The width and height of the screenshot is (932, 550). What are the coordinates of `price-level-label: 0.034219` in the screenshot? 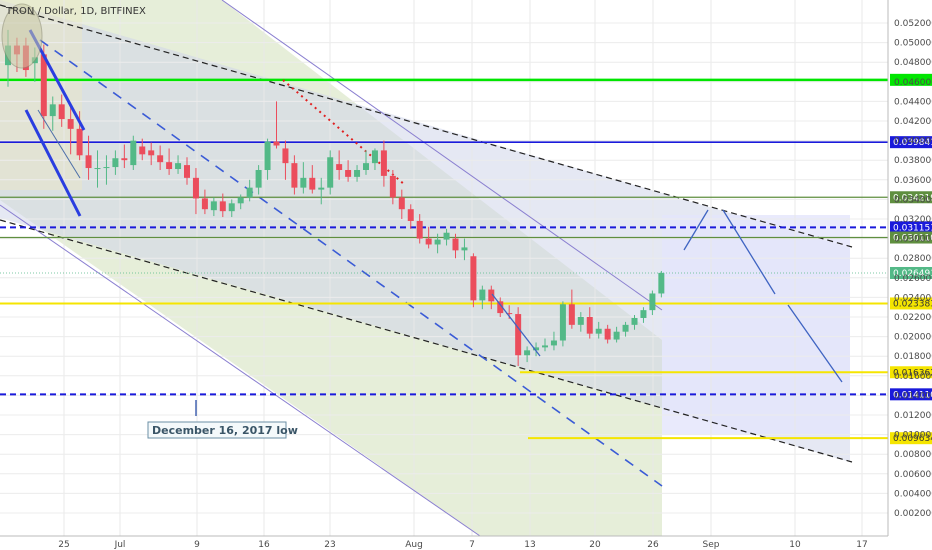 It's located at (912, 198).